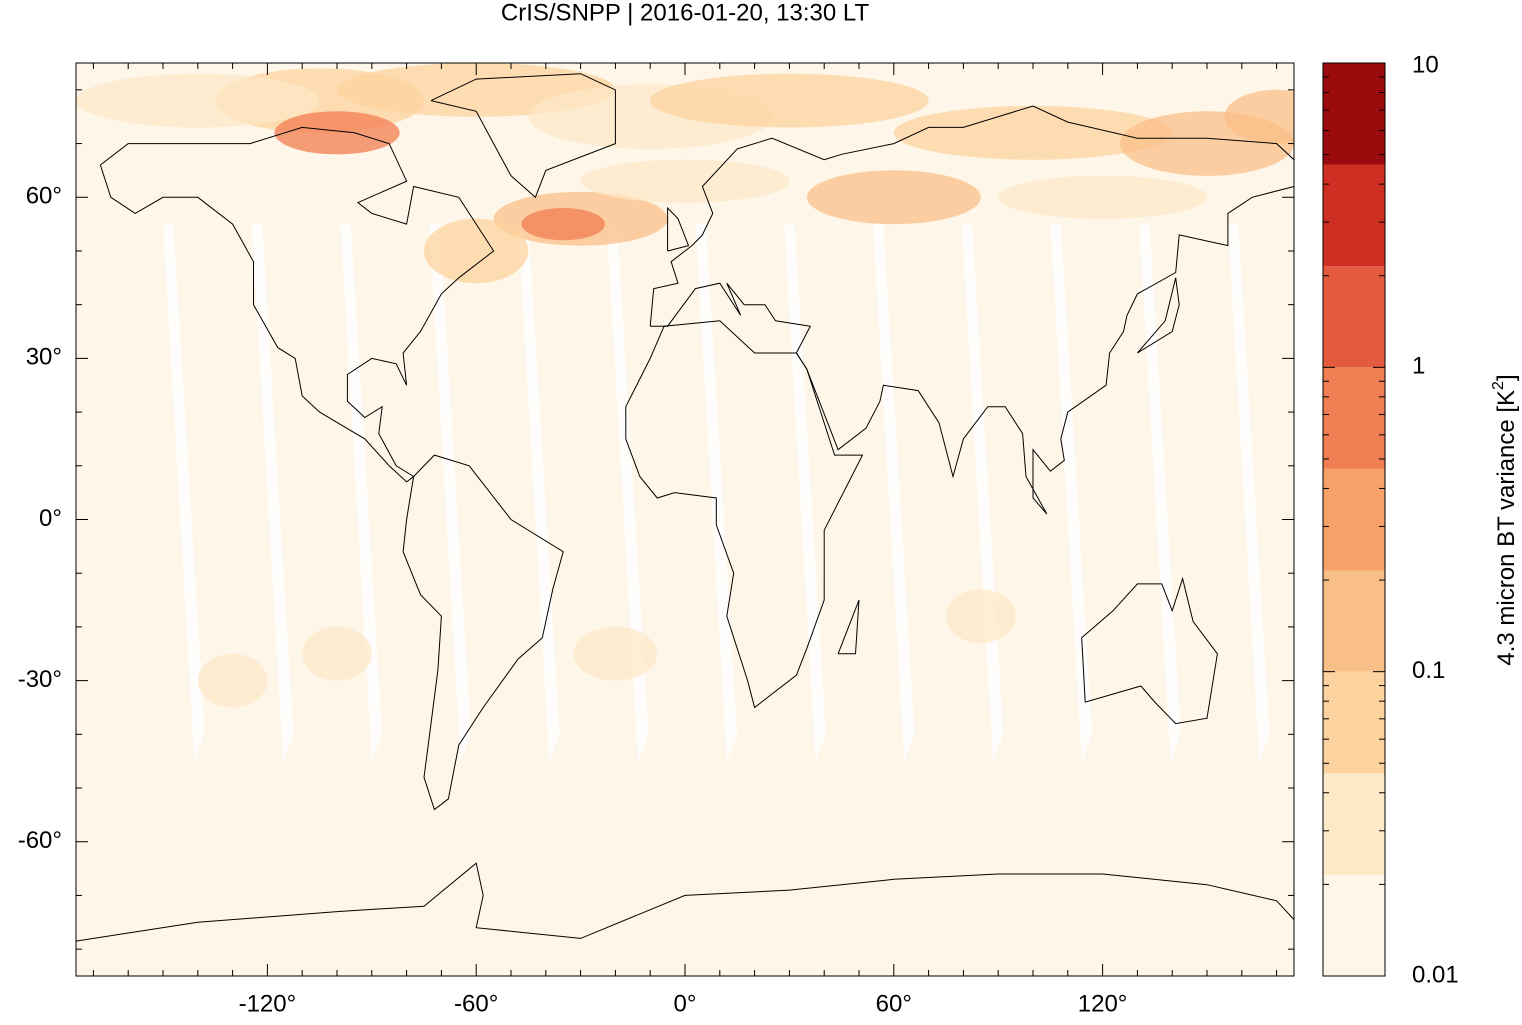 The image size is (1522, 1025). Describe the element at coordinates (1498, 385) in the screenshot. I see `colorbar-label-sup: 2` at that location.